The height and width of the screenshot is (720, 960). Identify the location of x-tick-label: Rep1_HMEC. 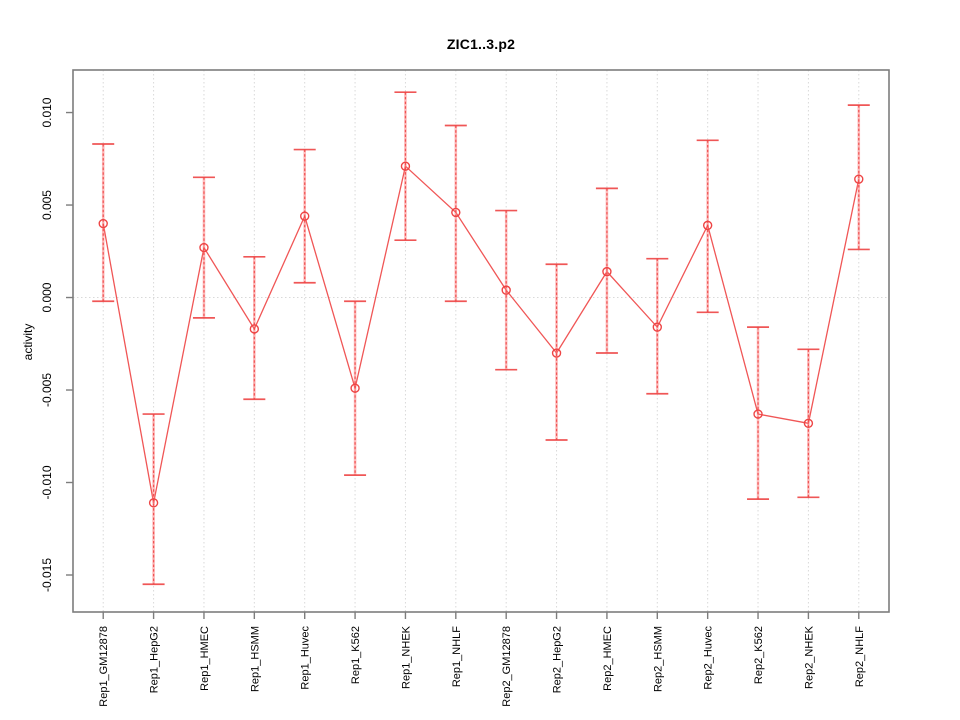
(205, 658).